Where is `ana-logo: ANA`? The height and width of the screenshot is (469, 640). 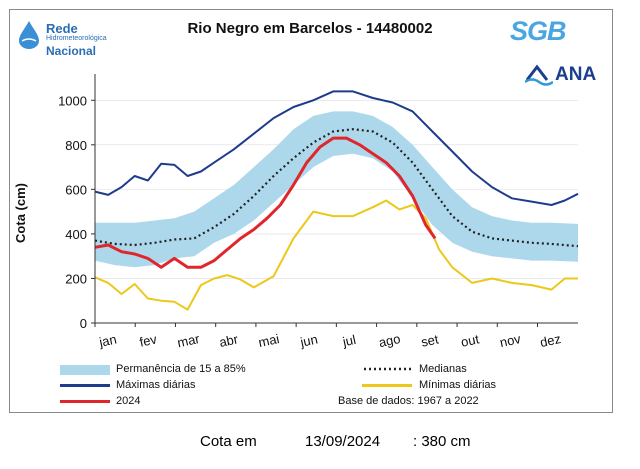 ana-logo: ANA is located at coordinates (560, 76).